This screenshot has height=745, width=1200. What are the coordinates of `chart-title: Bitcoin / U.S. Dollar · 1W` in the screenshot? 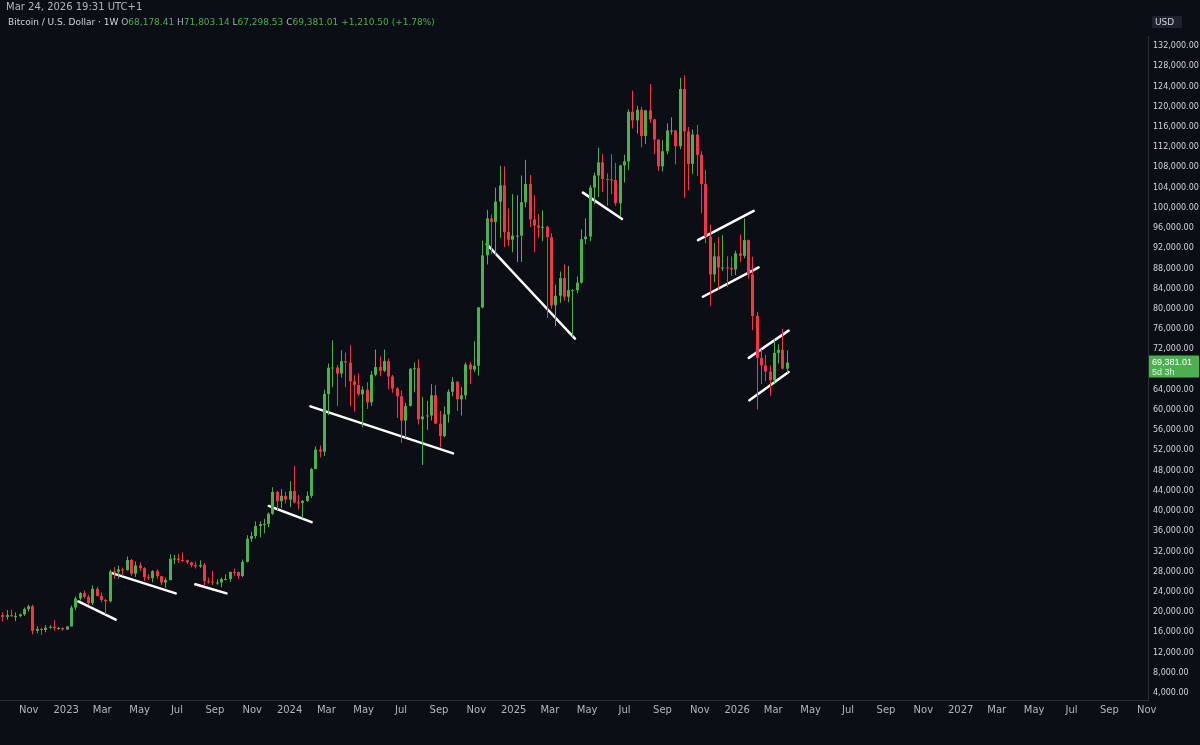 It's located at (63, 22).